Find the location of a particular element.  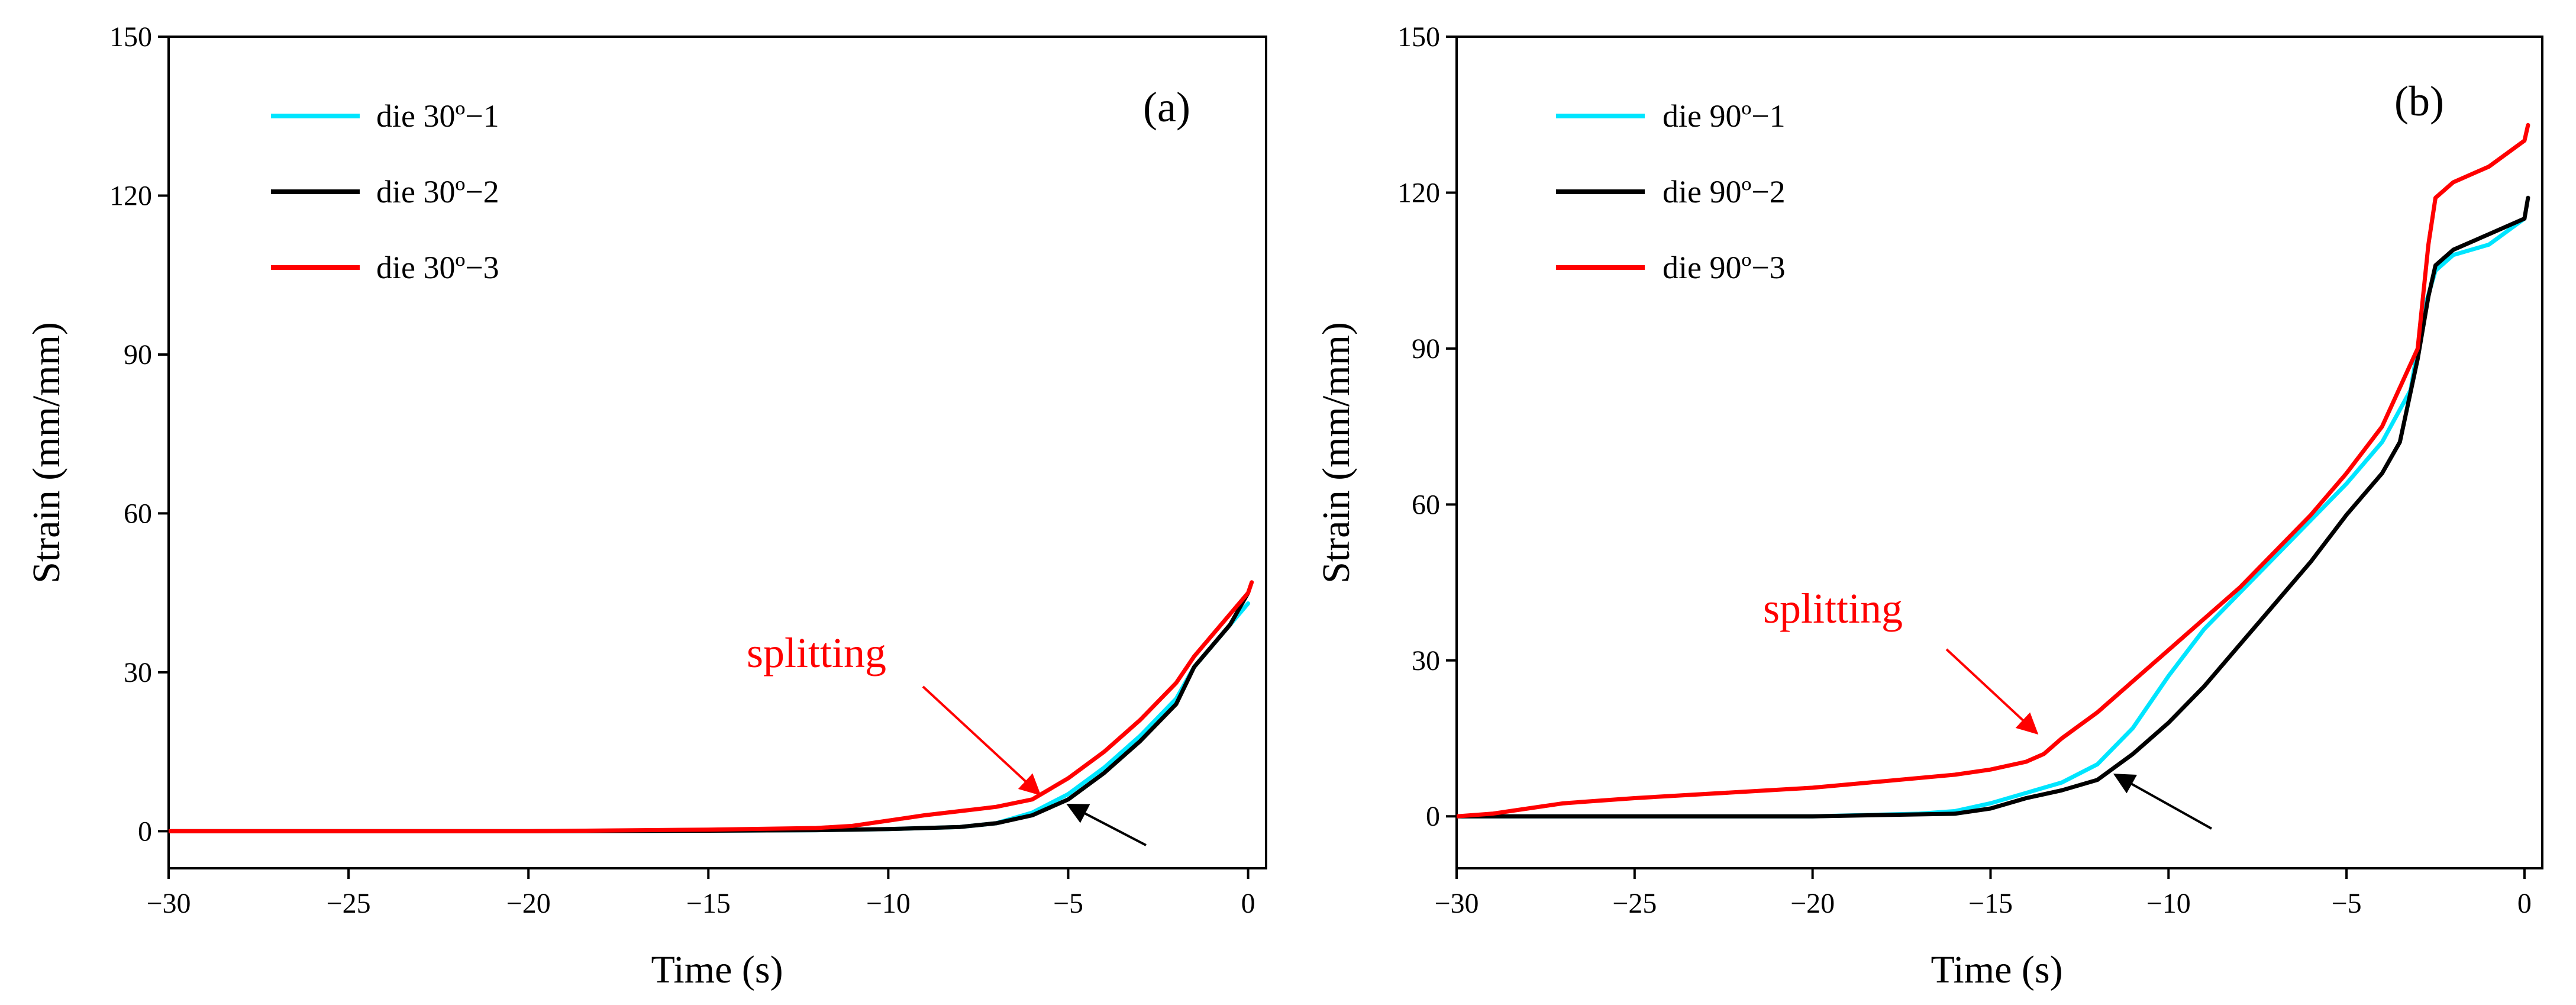

legend-label: die 90º−1 is located at coordinates (1724, 116).